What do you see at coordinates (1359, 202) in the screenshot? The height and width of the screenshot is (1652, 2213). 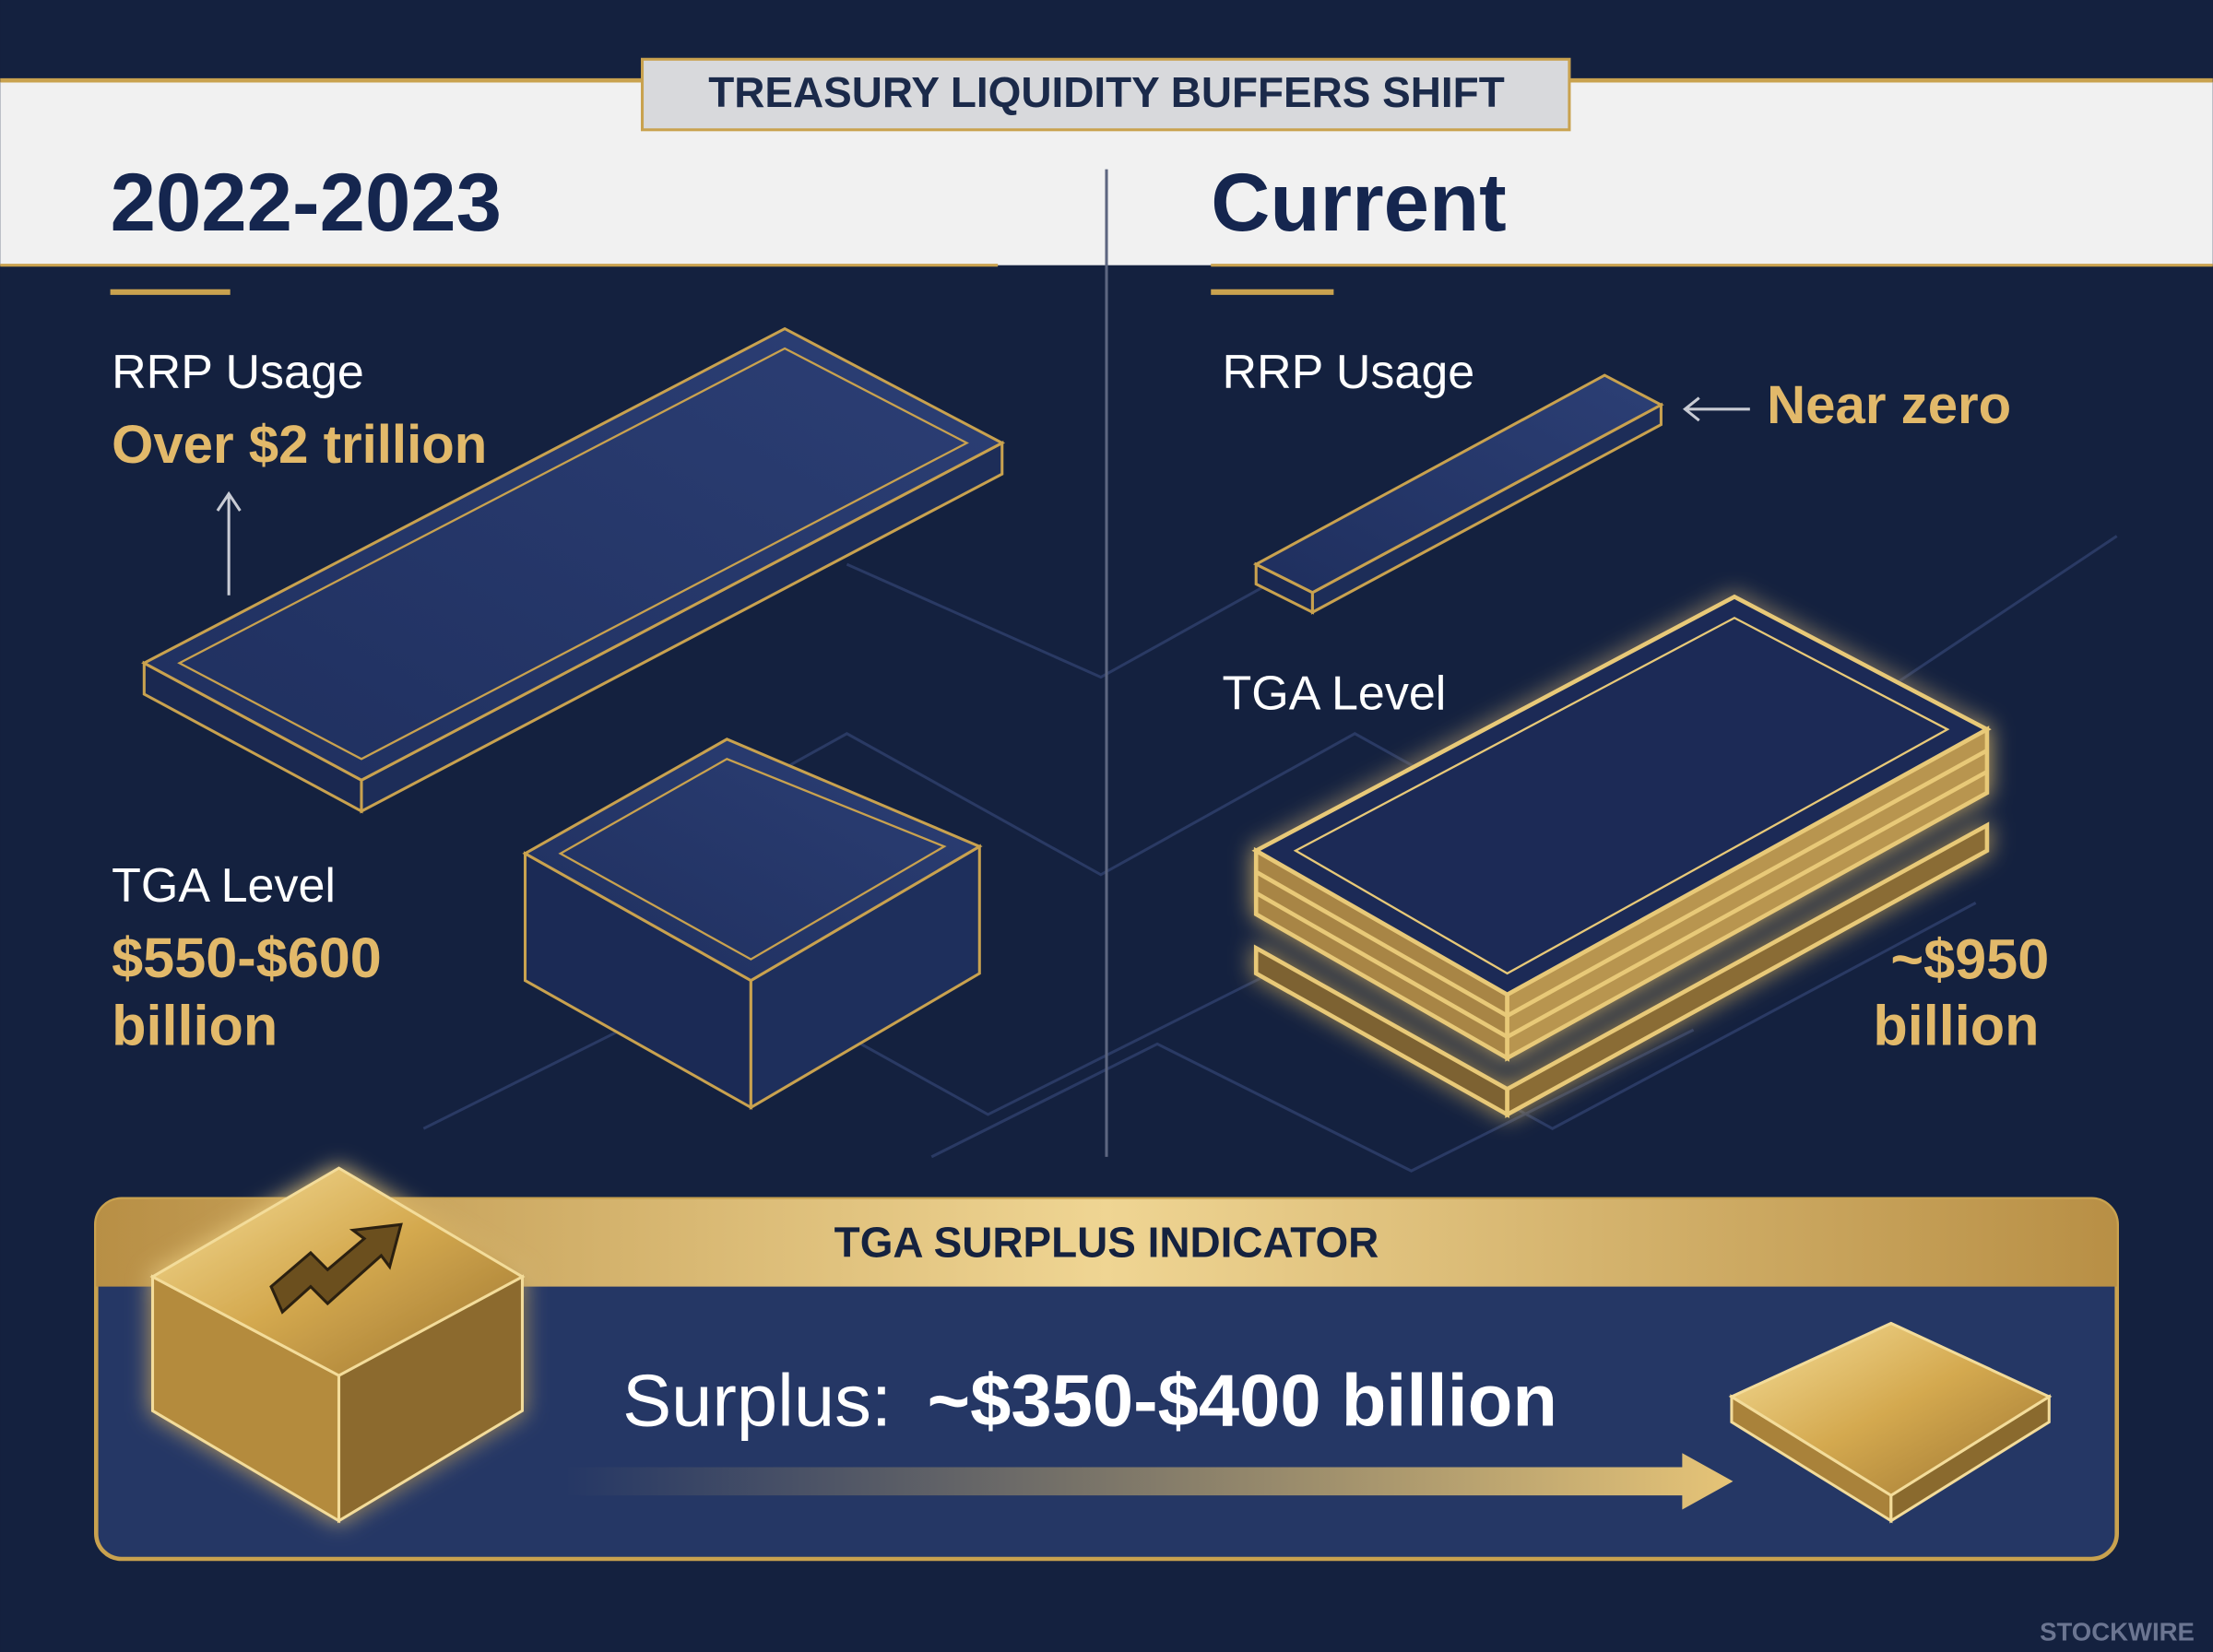 I see `heading: Current` at bounding box center [1359, 202].